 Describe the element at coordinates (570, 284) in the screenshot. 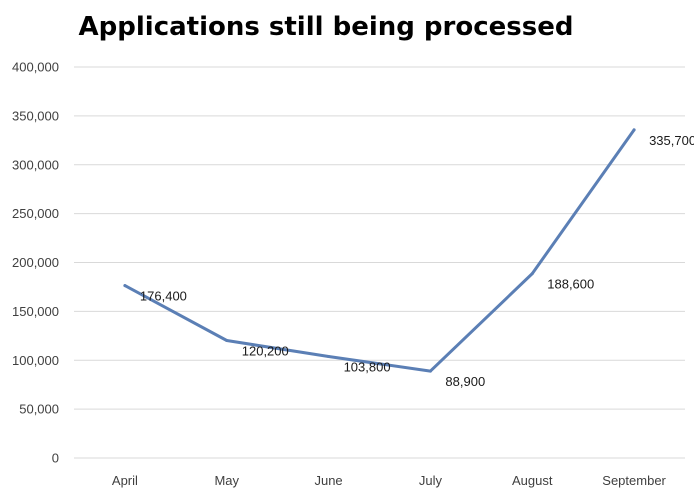

I see `data-label: 188,600` at that location.